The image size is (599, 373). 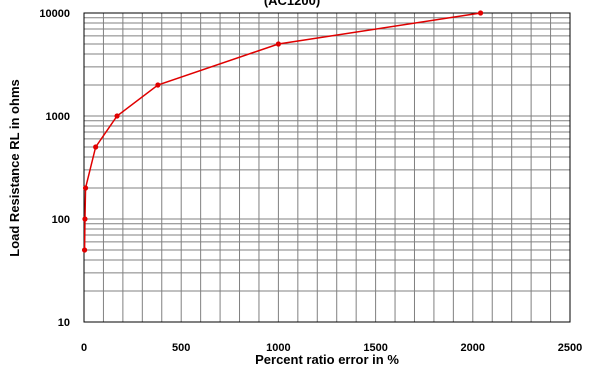 What do you see at coordinates (64, 323) in the screenshot?
I see `y-tick-label: 10` at bounding box center [64, 323].